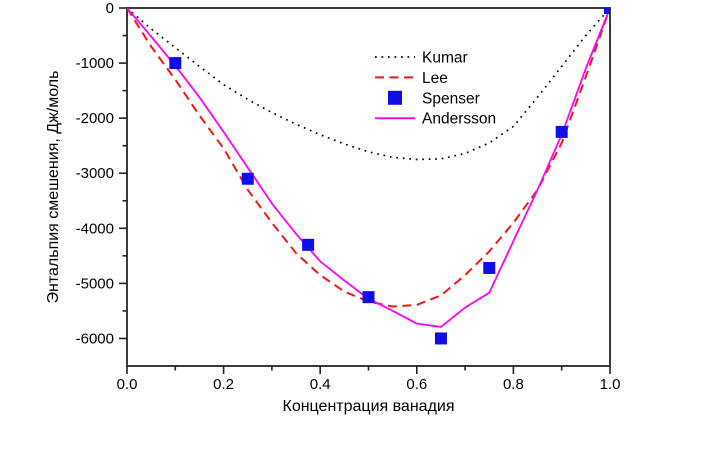 The height and width of the screenshot is (452, 709). I want to click on y-axis-label: Энтальпия смешения, Дж/моль, so click(53, 187).